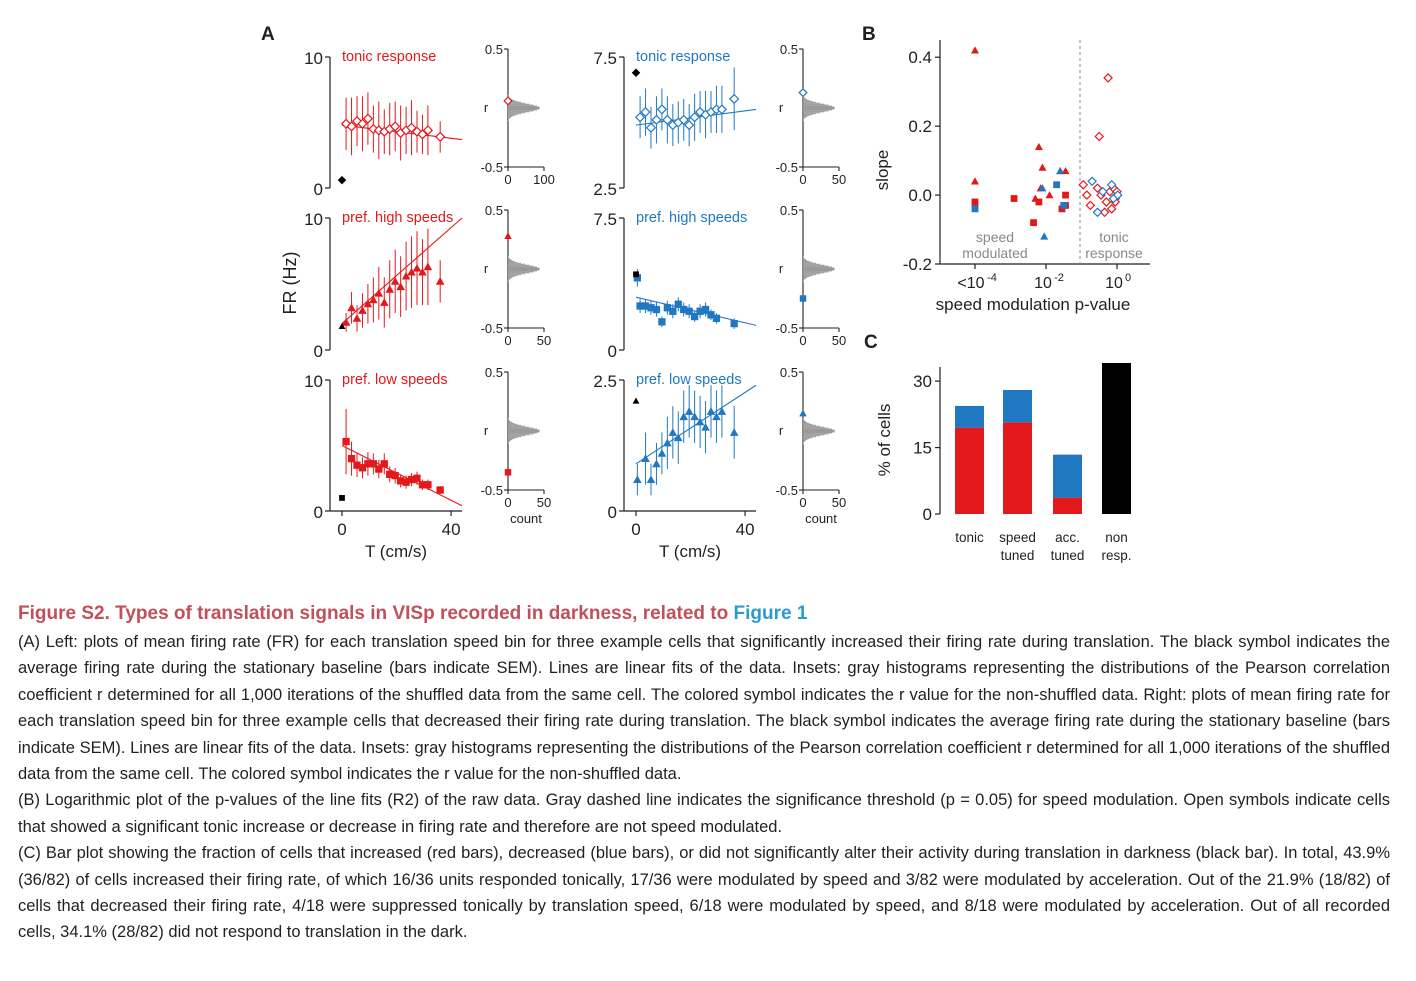 The height and width of the screenshot is (981, 1416). Describe the element at coordinates (1068, 555) in the screenshot. I see `c-category-label-line2: tuned` at that location.